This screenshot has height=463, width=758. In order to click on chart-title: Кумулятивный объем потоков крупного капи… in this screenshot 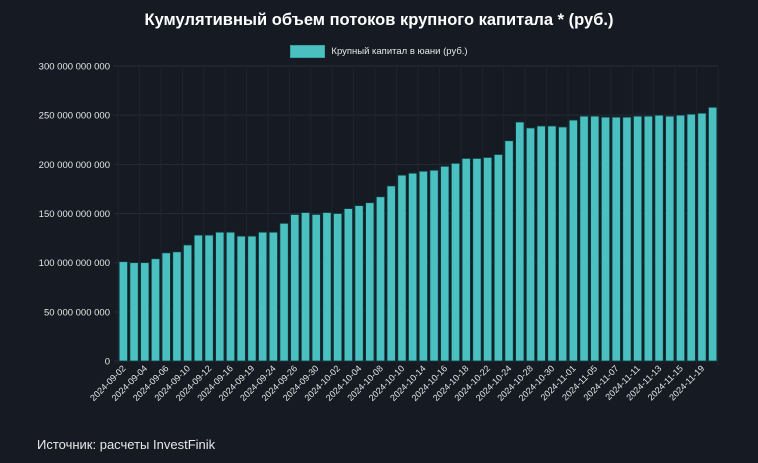, I will do `click(379, 20)`.